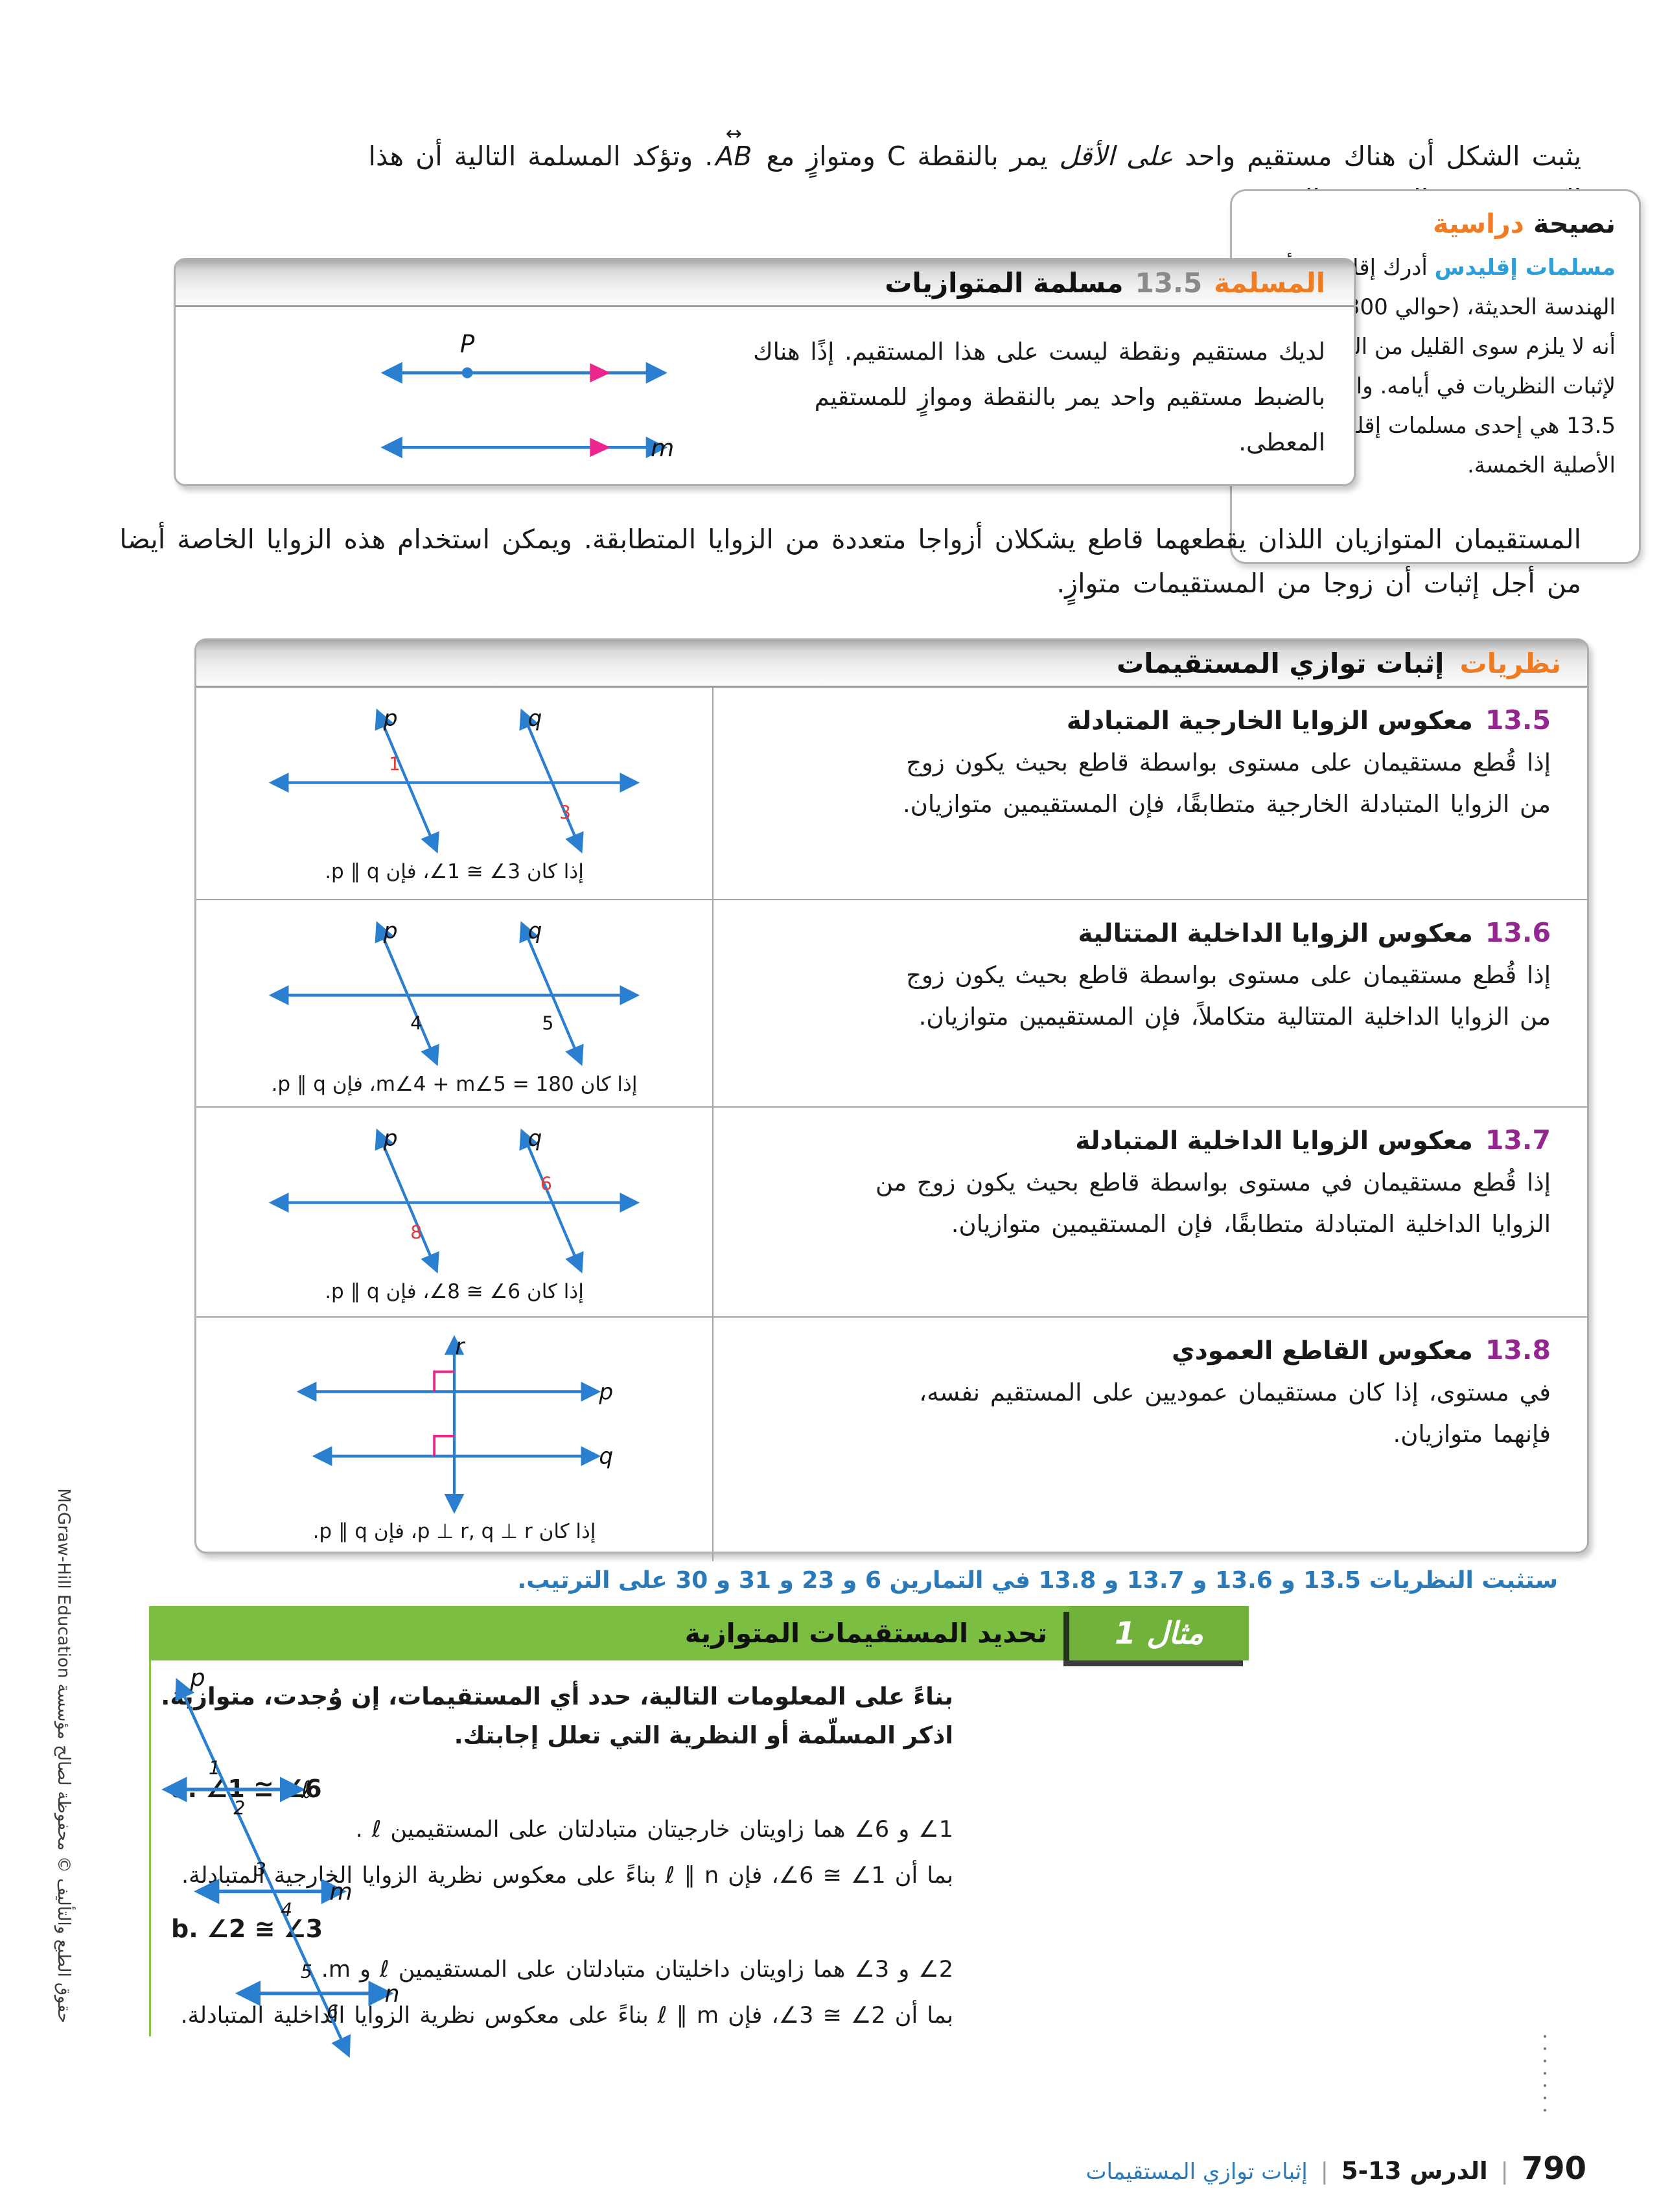 The width and height of the screenshot is (1659, 2212). What do you see at coordinates (468, 345) in the screenshot?
I see `point-p-label: P` at bounding box center [468, 345].